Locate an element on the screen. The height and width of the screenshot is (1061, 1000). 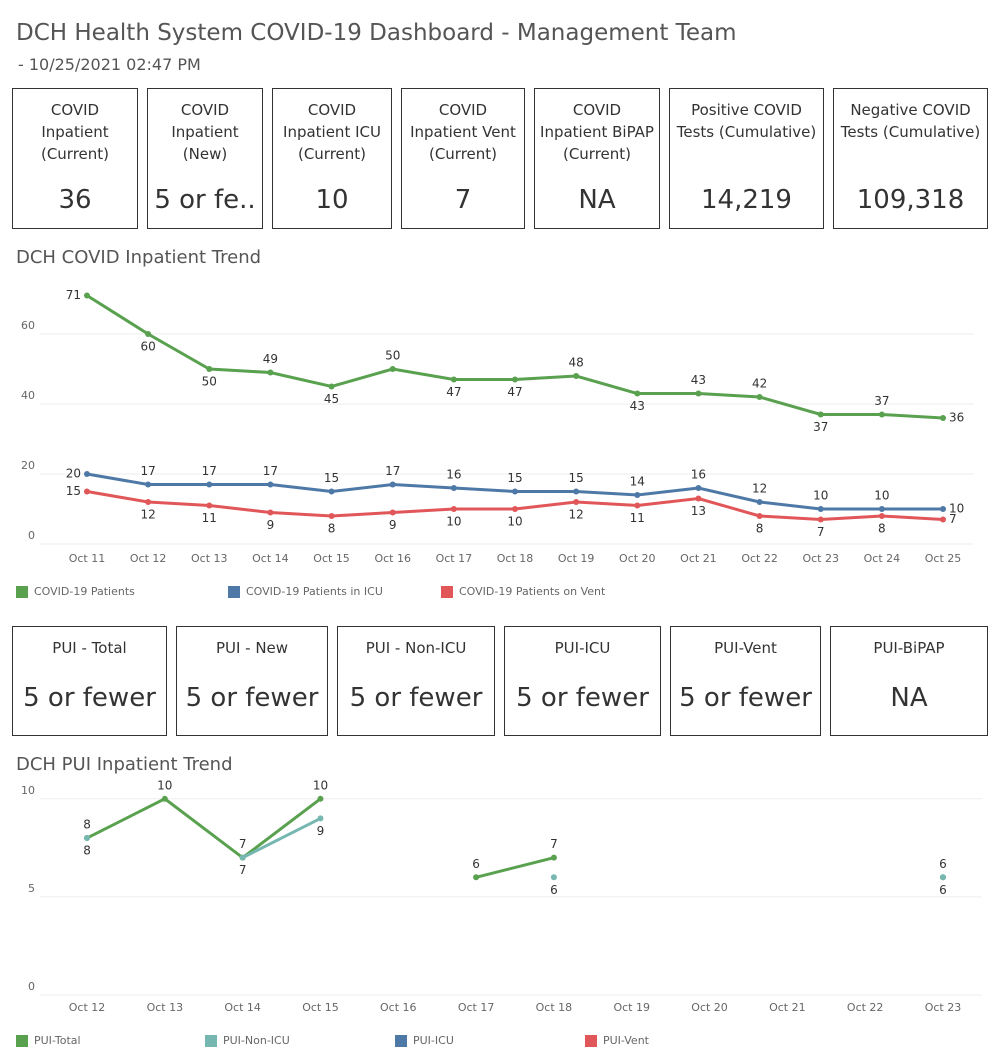
kpi-card: COVID Inpatient ICU (Current) 10 is located at coordinates (332, 158).